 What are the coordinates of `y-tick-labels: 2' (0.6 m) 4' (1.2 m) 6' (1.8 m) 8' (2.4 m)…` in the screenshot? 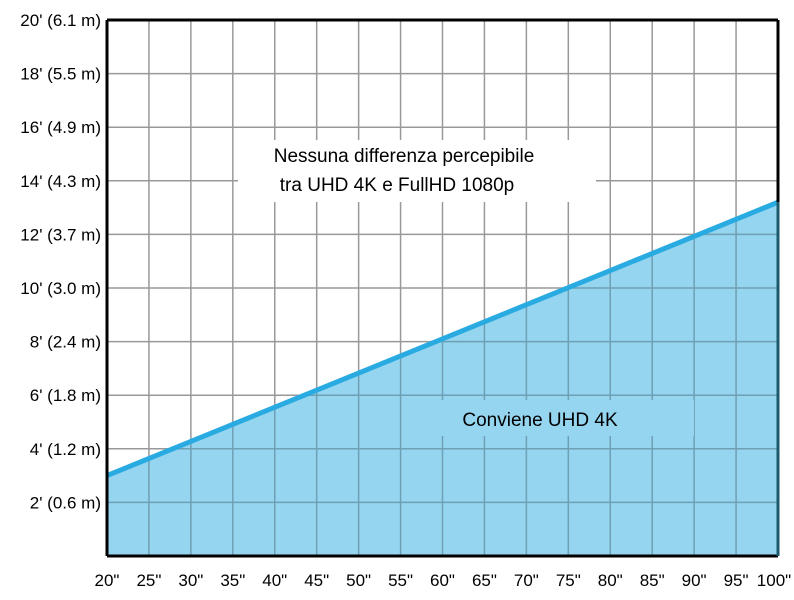 It's located at (60, 261).